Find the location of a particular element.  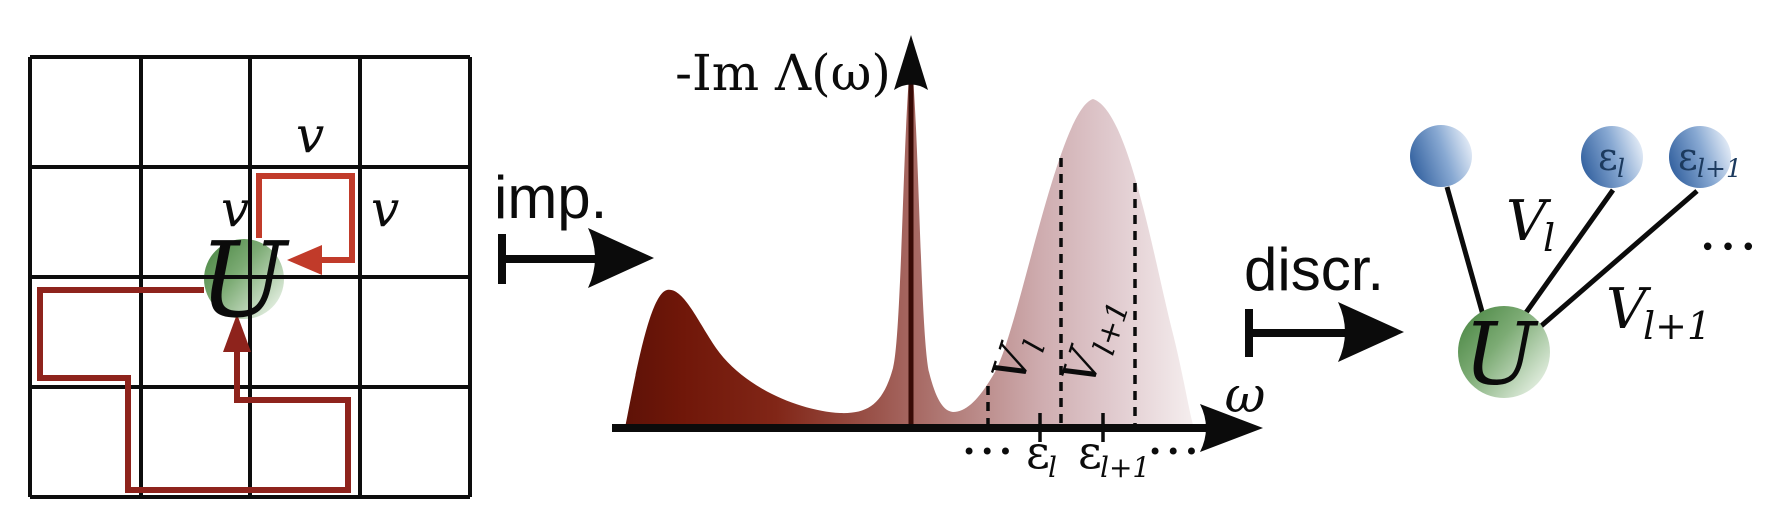

hopping-label-left: v is located at coordinates (235, 209).